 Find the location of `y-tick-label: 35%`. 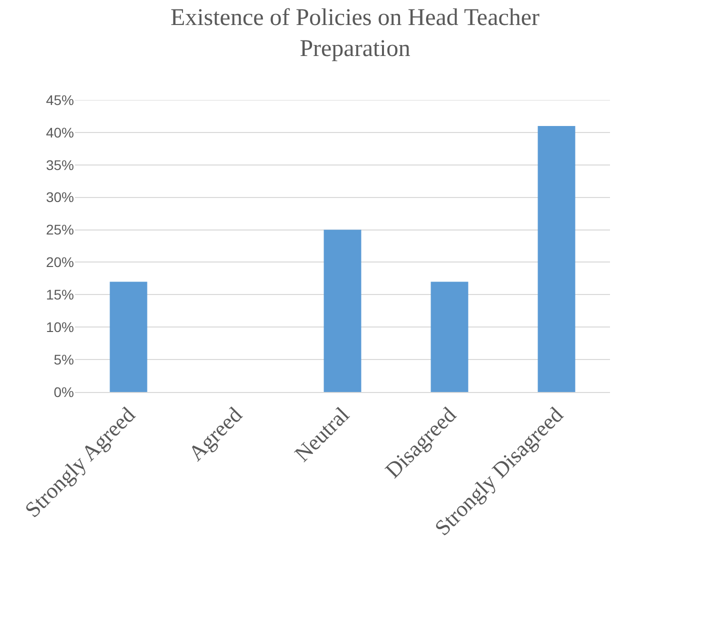

y-tick-label: 35% is located at coordinates (60, 164).